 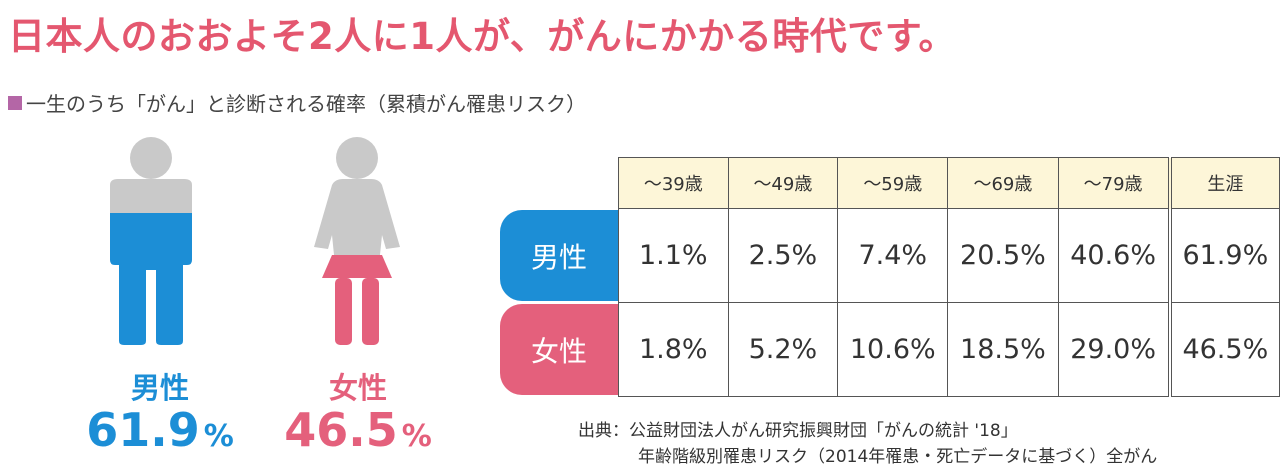 I want to click on subtitle-text: 一生のうち「がん」と診断される確率（累積がん罹患リスク）, so click(x=306, y=104).